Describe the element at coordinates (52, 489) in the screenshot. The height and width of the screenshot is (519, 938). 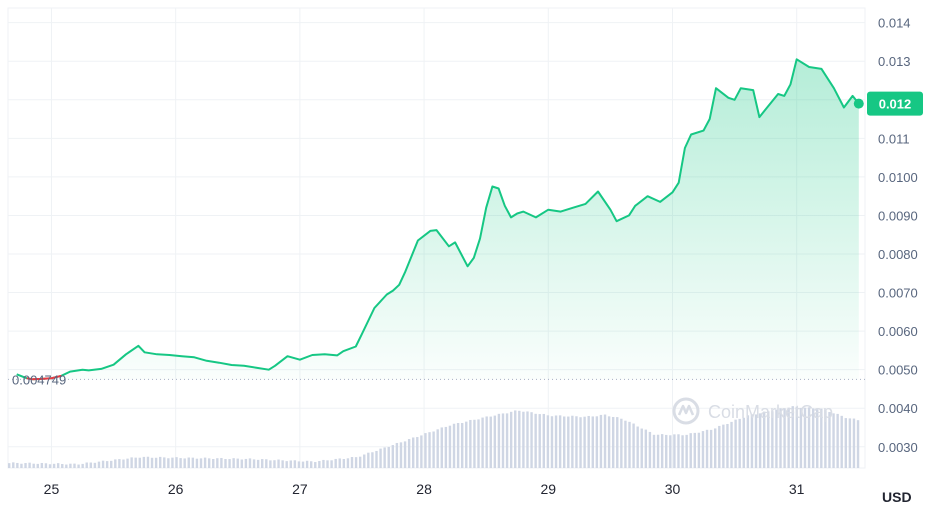
I see `x-tick-label: 25` at that location.